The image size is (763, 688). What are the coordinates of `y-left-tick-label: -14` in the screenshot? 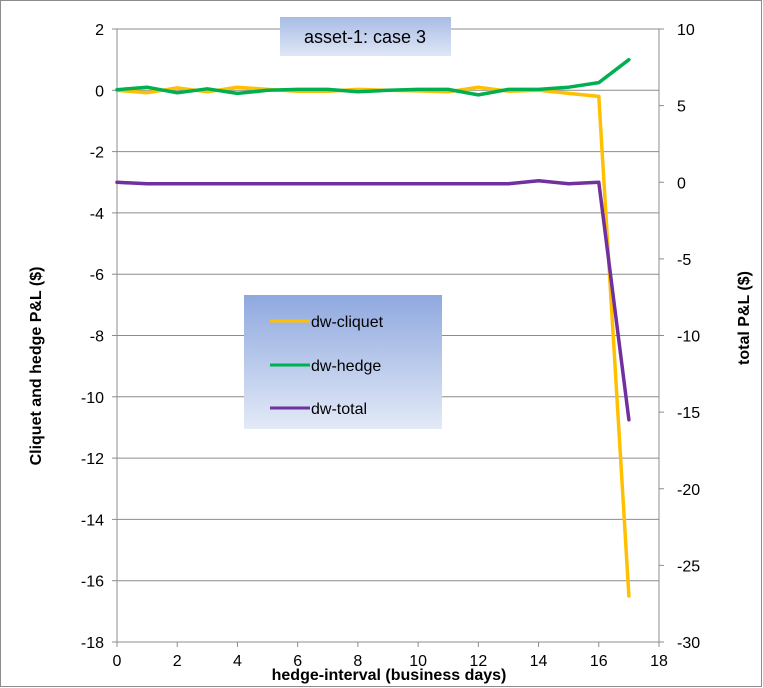 It's located at (92, 520).